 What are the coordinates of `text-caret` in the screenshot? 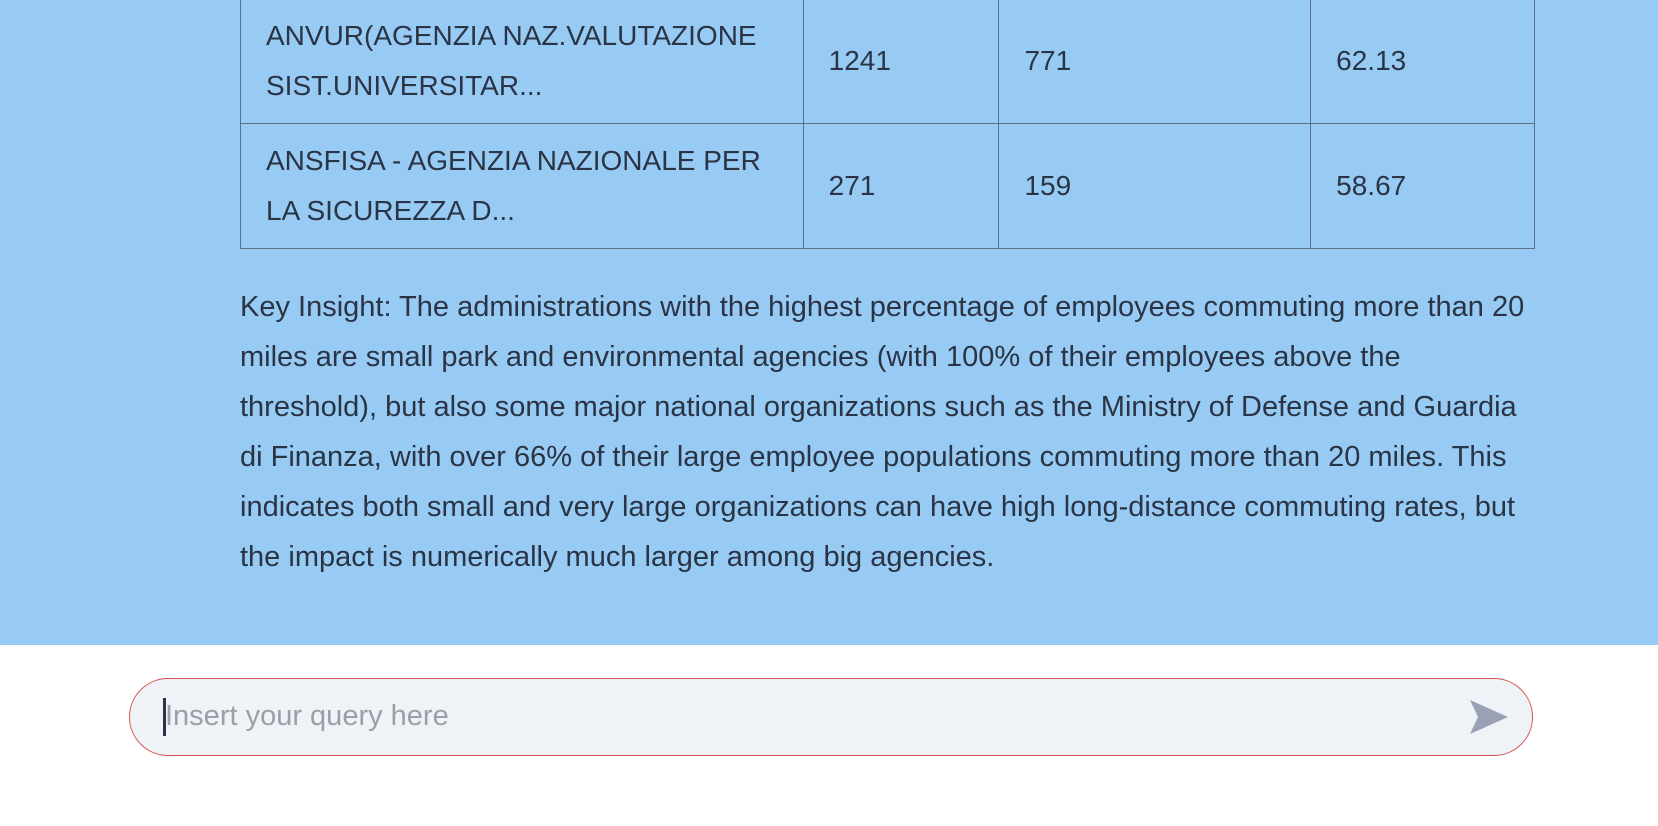 It's located at (164, 717).